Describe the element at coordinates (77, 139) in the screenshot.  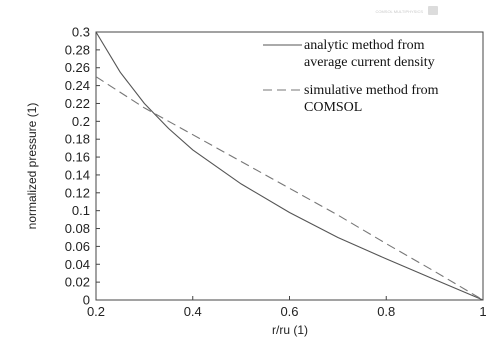
I see `y-tick-label: 0.18` at that location.